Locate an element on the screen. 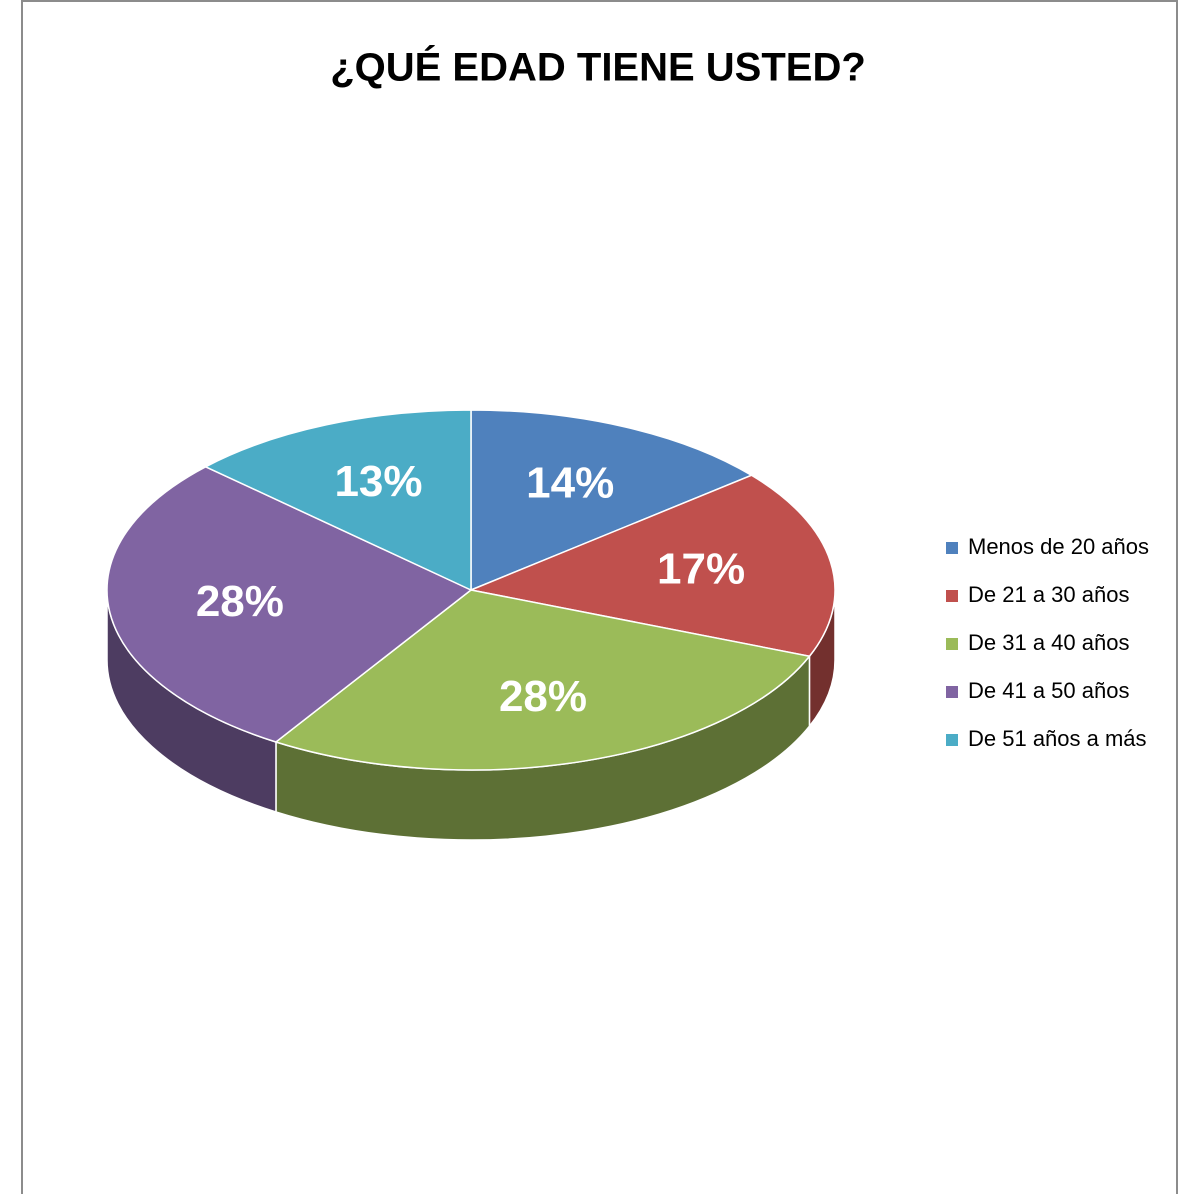  legend-label: De 31 a 40 años is located at coordinates (1048, 642).